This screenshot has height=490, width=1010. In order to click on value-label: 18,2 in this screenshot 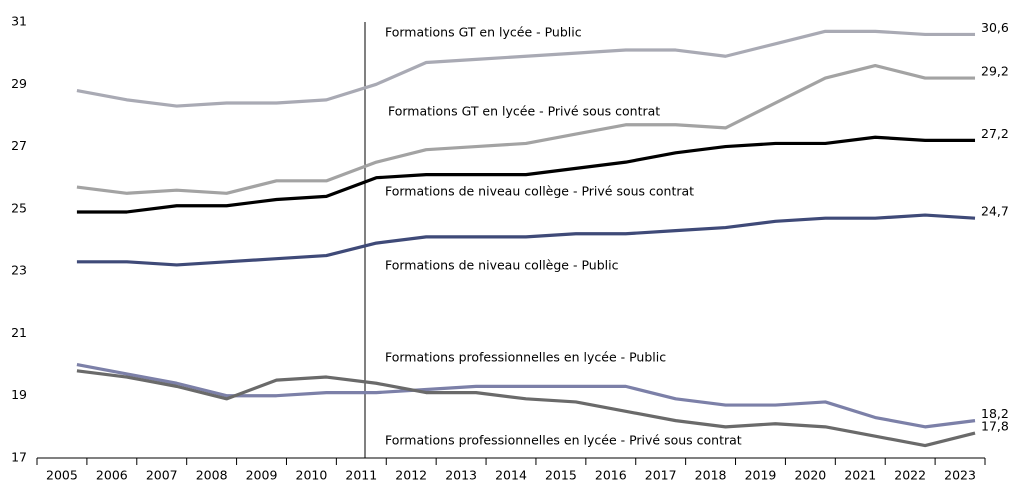, I will do `click(995, 413)`.